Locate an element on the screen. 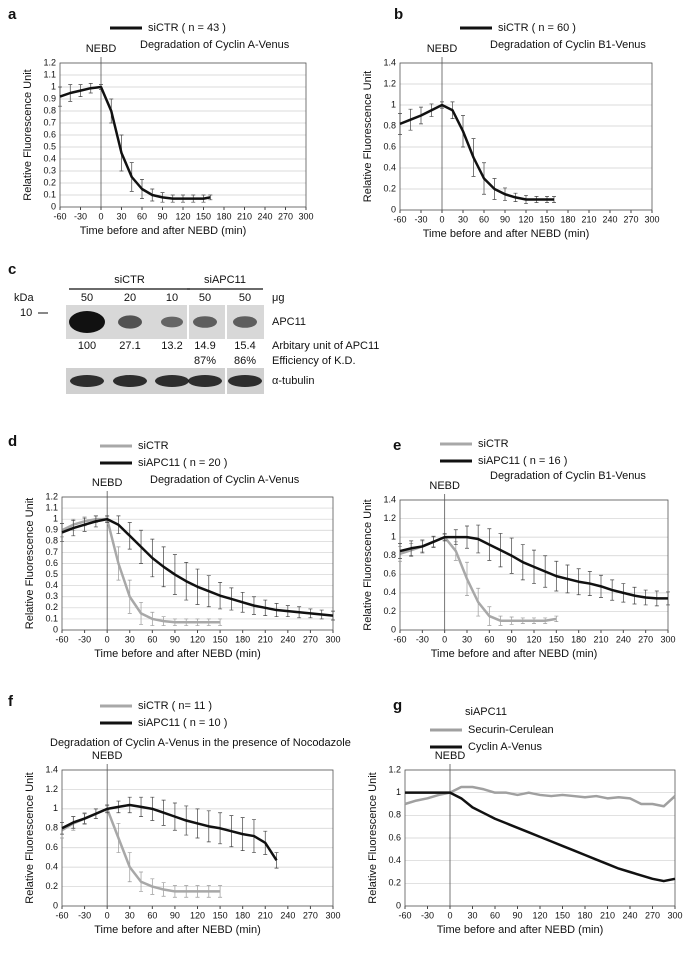 This screenshot has width=687, height=964. y-tick-label: 0.7 is located at coordinates (51, 552).